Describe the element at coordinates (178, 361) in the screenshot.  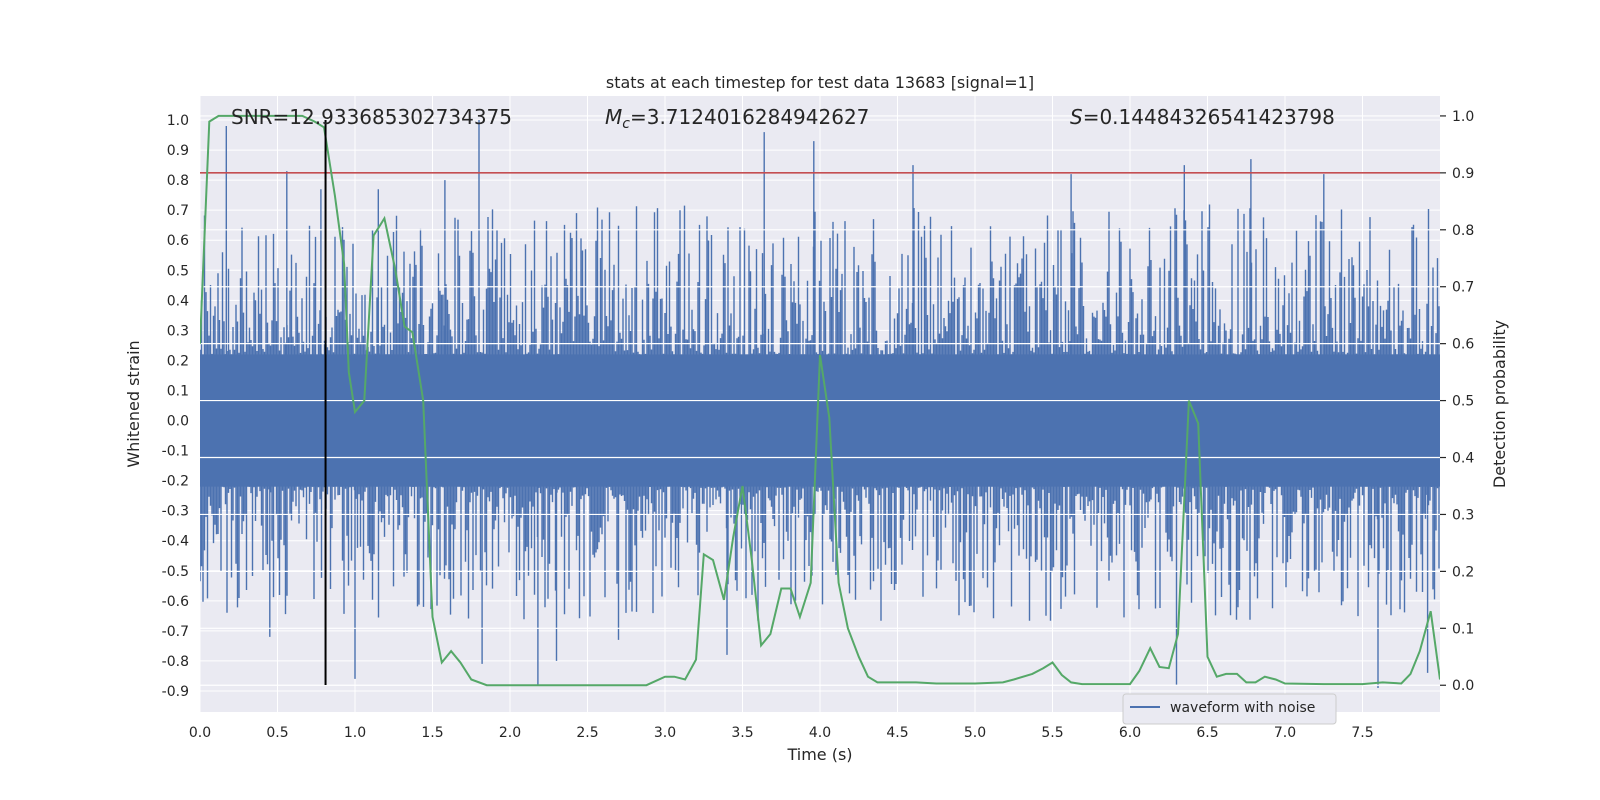
I see `y-tick-label: 0.2` at that location.